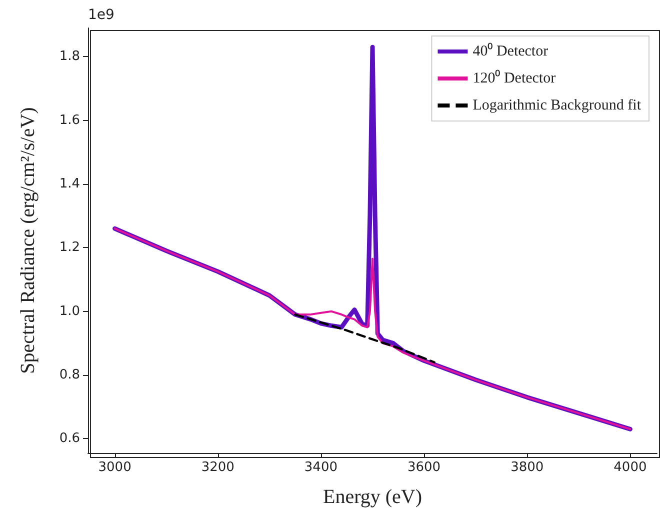 The width and height of the screenshot is (663, 512). Describe the element at coordinates (69, 184) in the screenshot. I see `y-tick-label: 1.4` at that location.